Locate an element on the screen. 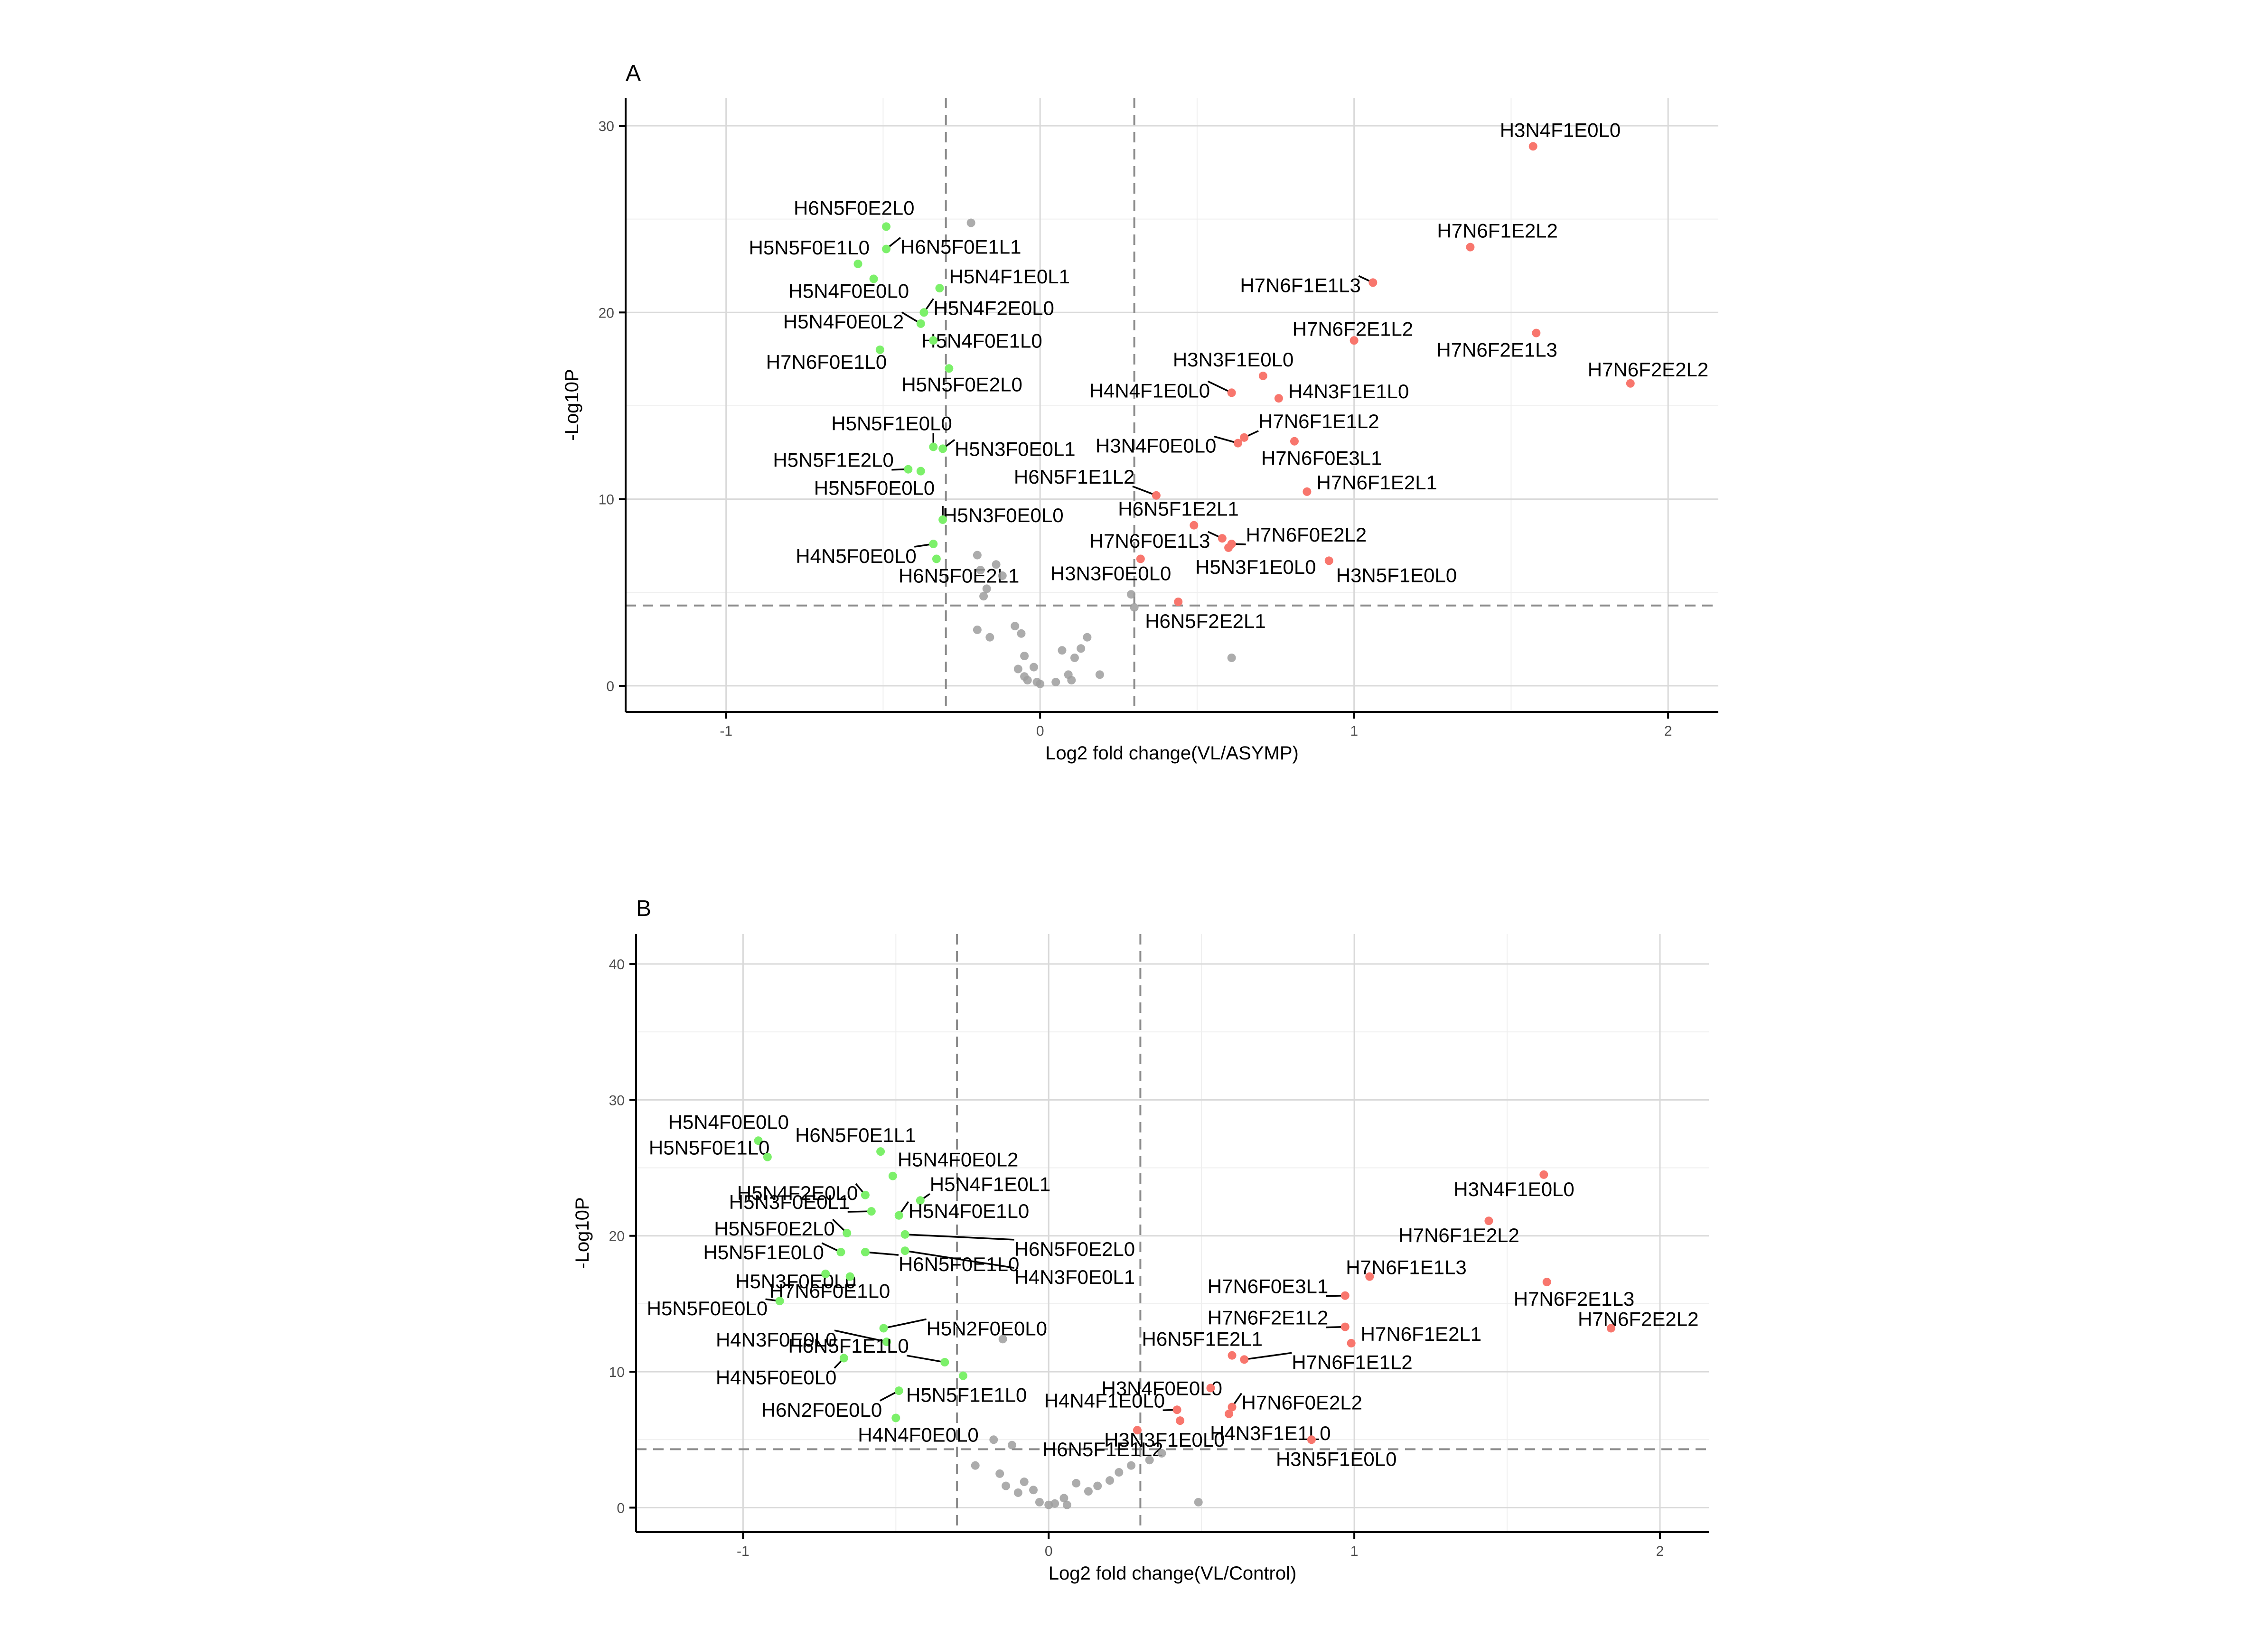  panel-b-point-label: H5N4F0E0L0 is located at coordinates (728, 1122).